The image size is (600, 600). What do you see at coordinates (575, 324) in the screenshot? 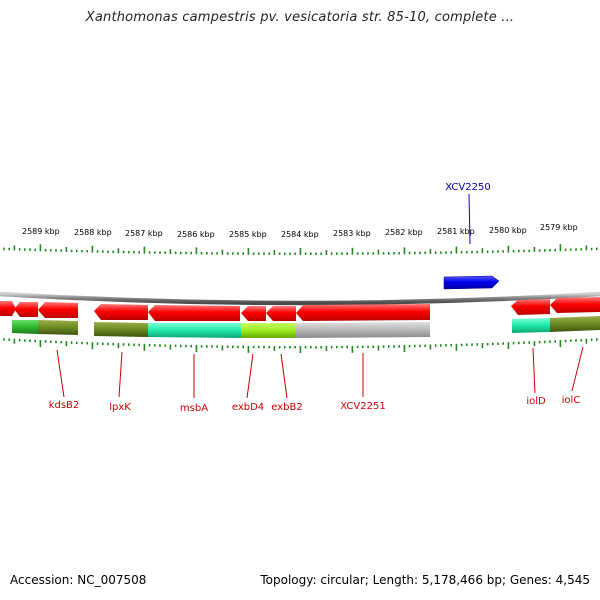
I see `category-bar-iolc` at bounding box center [575, 324].